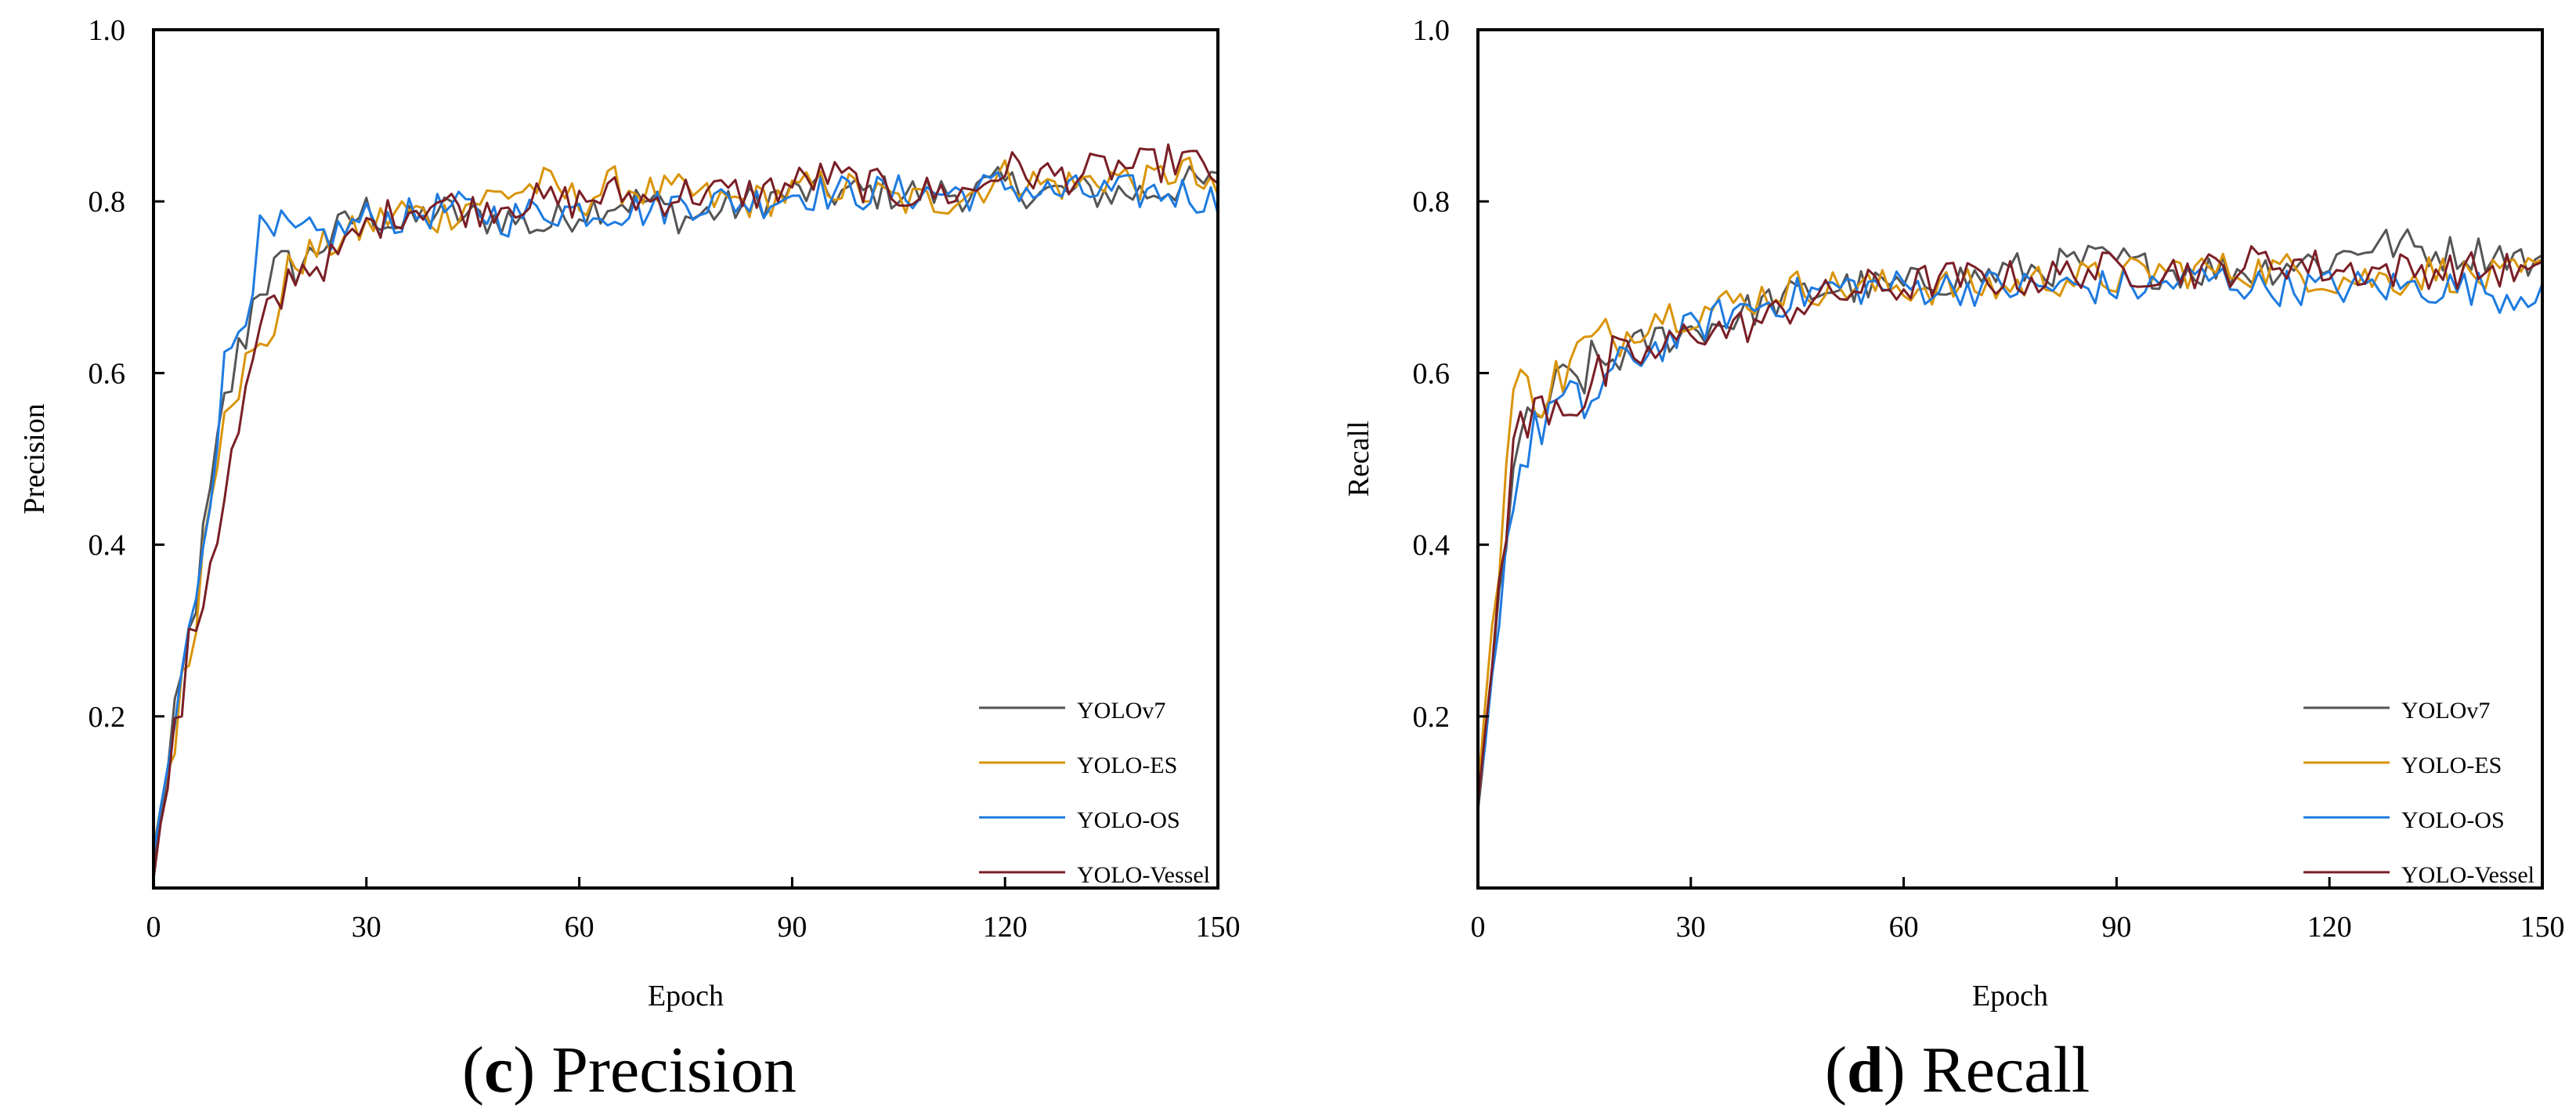 This screenshot has height=1119, width=2576. I want to click on recall-x-axis-label: Epoch, so click(2010, 996).